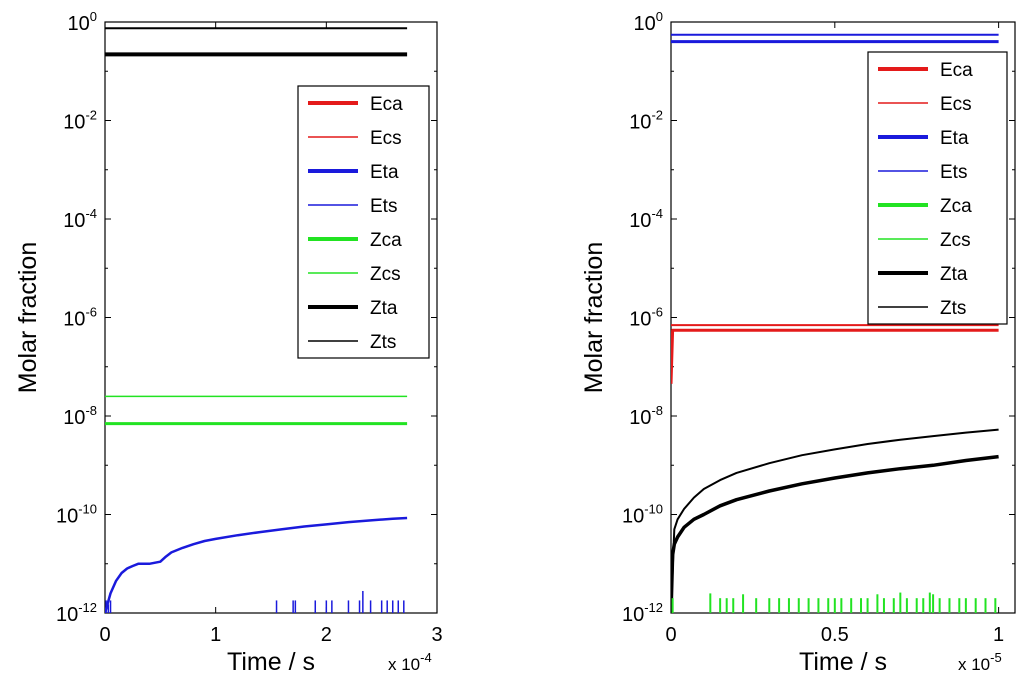 Image resolution: width=1026 pixels, height=691 pixels. Describe the element at coordinates (835, 635) in the screenshot. I see `x-tick-label: 0.5` at that location.